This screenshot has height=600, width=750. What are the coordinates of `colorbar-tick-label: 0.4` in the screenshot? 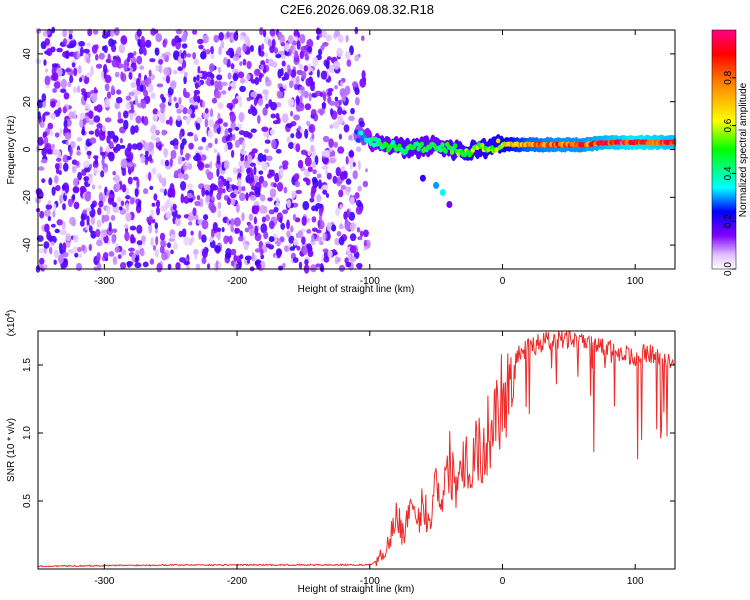 It's located at (728, 173).